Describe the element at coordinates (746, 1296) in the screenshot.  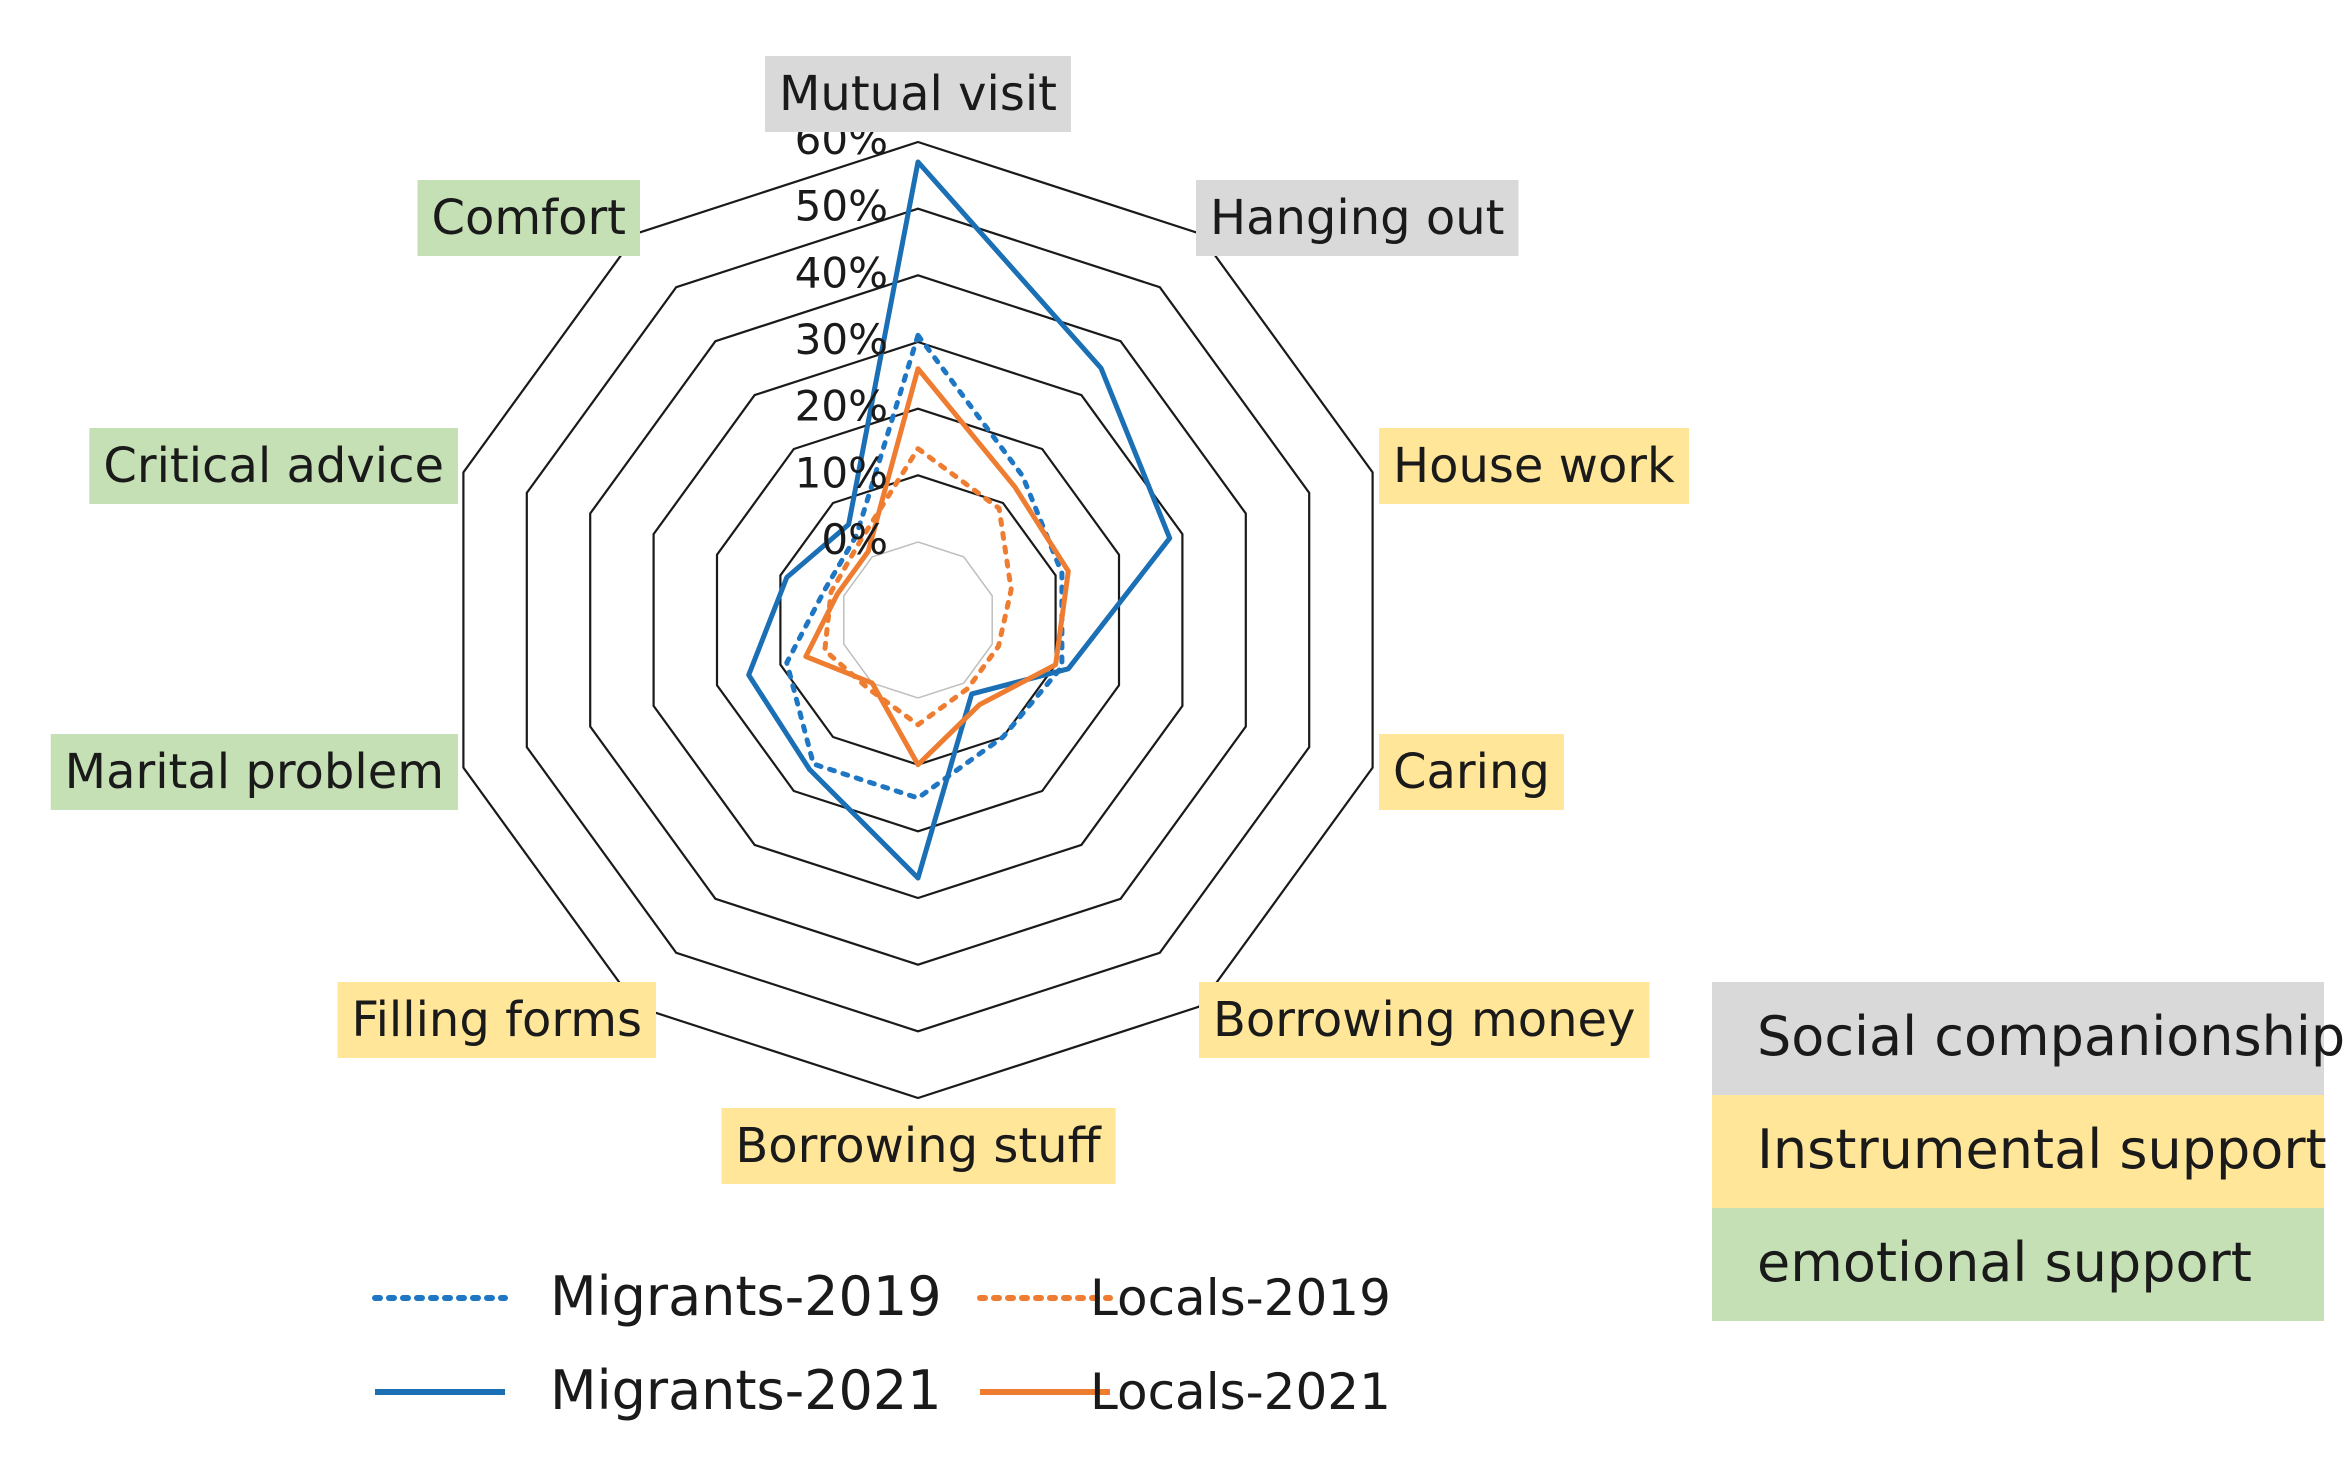
I see `legend-label: Migrants-2019` at that location.